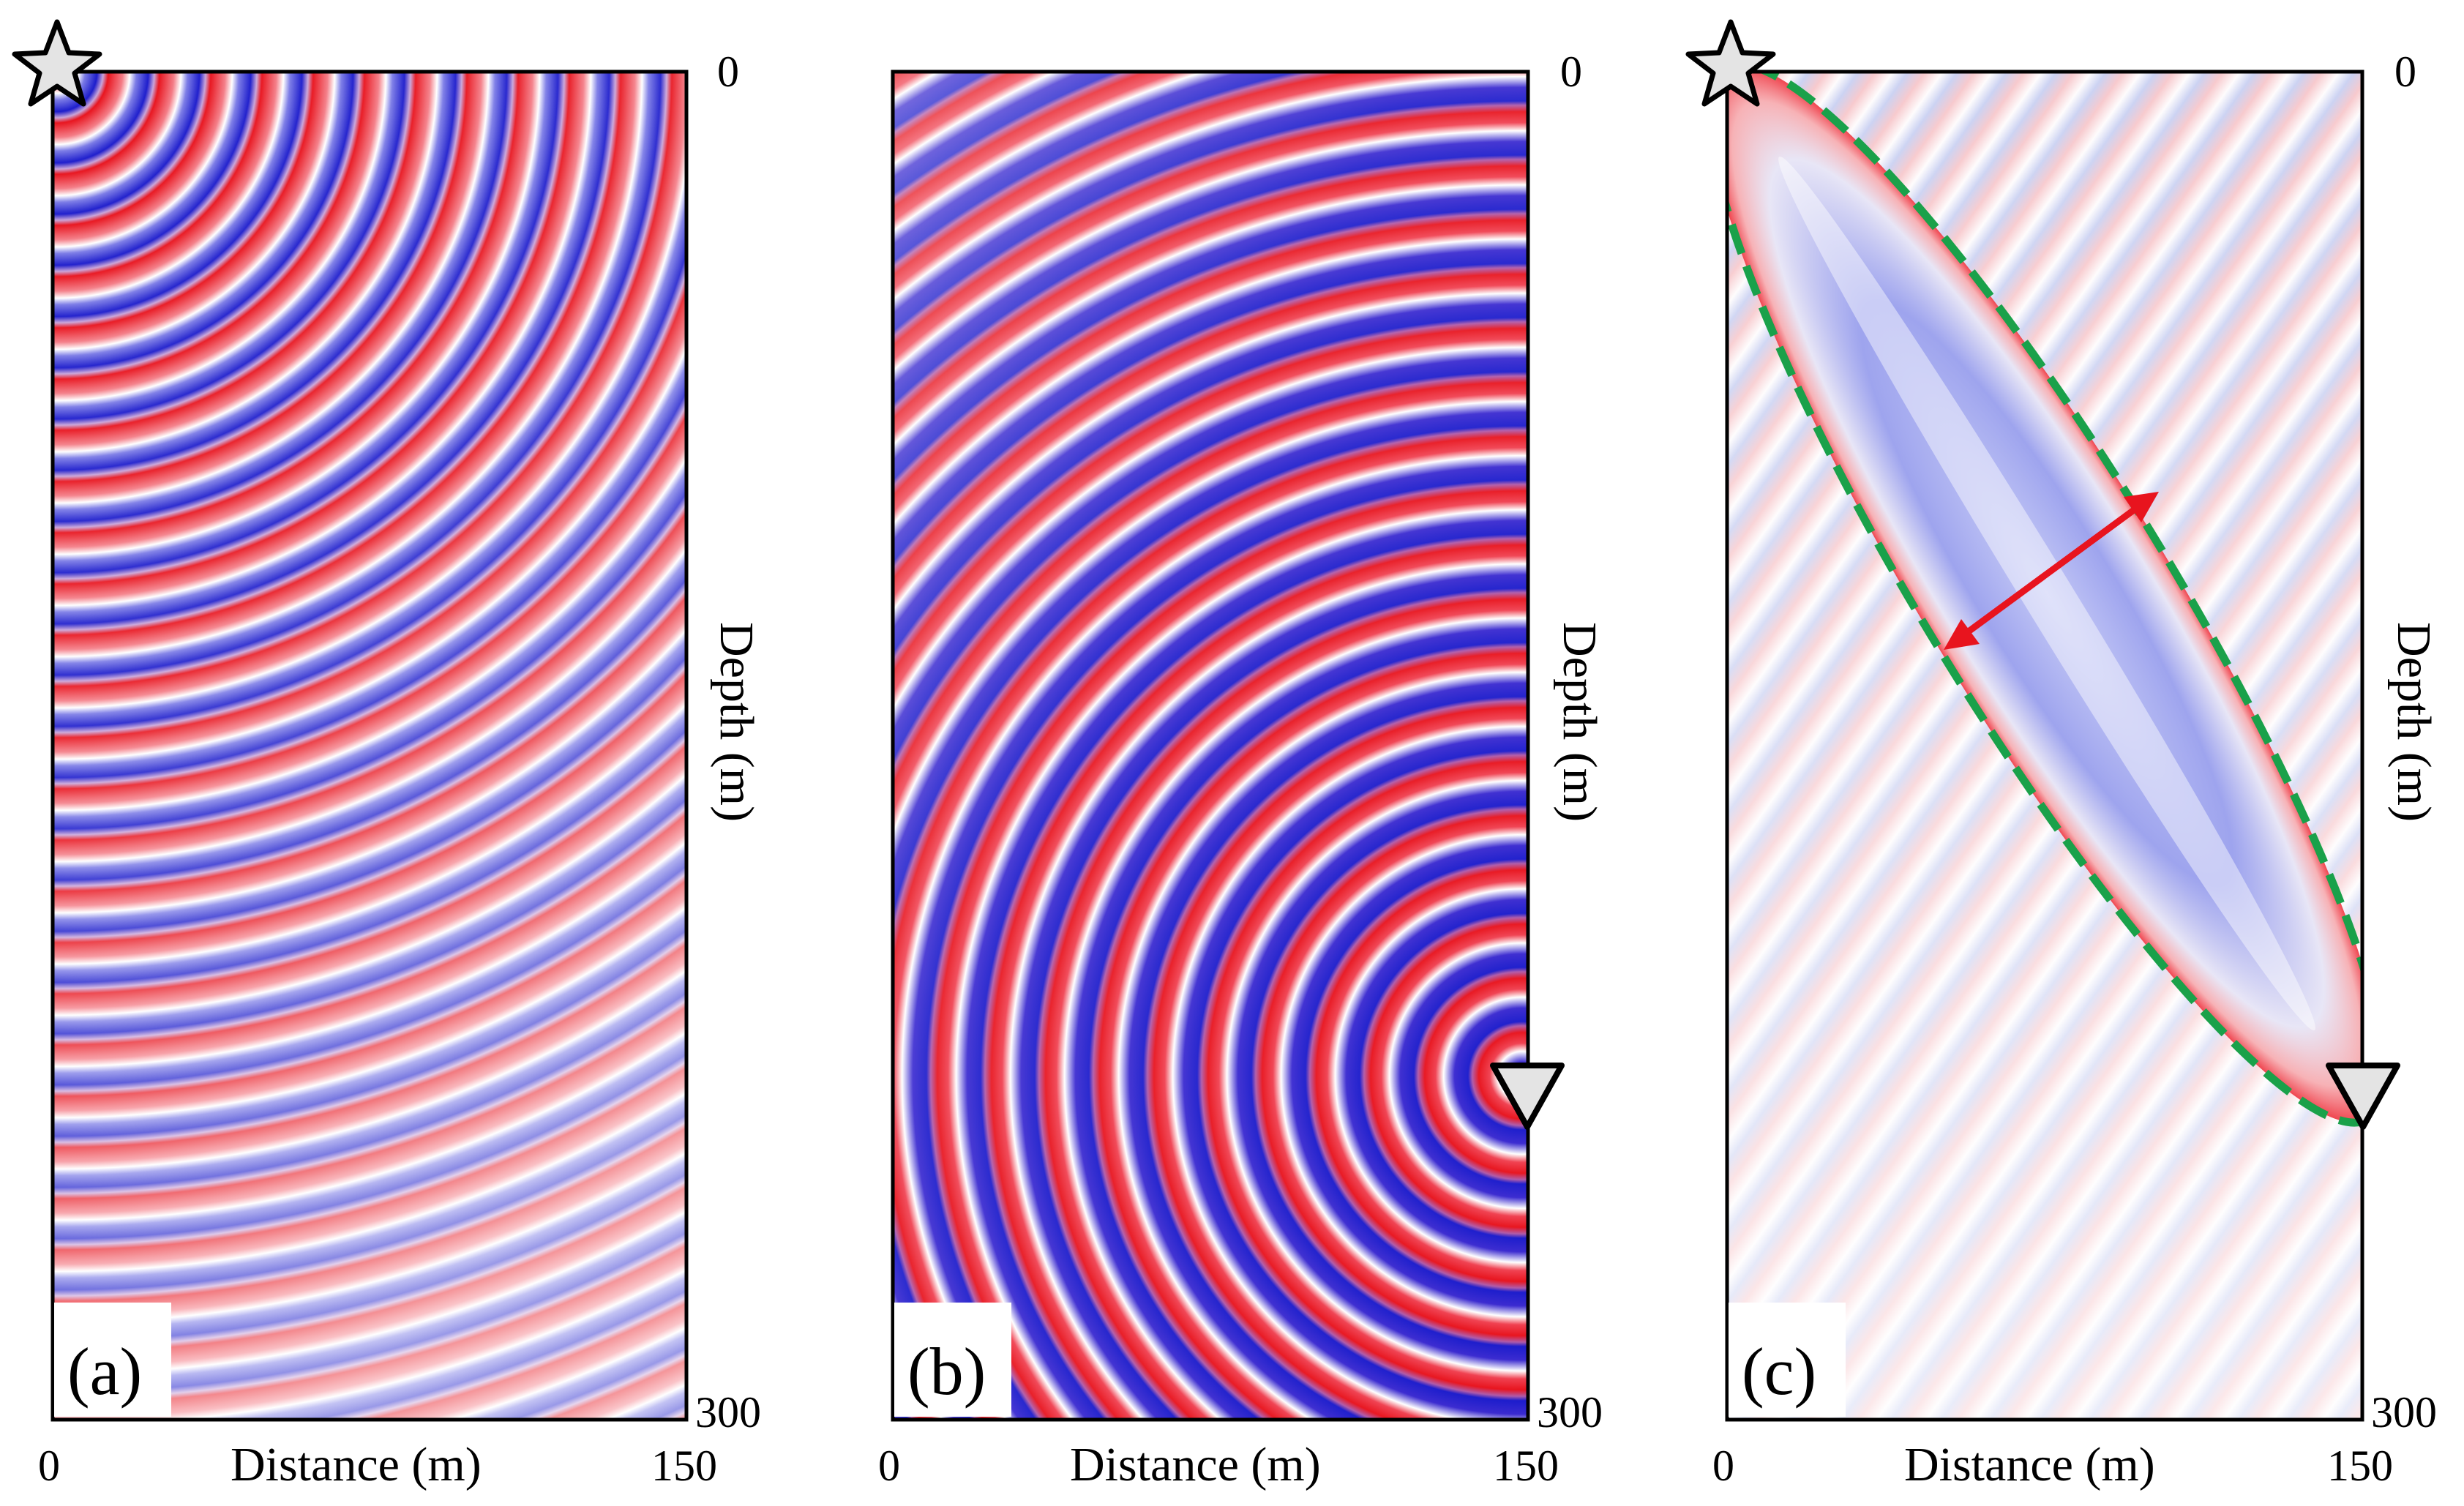  I want to click on panel-b-x-tick-right: 150, so click(1526, 1466).